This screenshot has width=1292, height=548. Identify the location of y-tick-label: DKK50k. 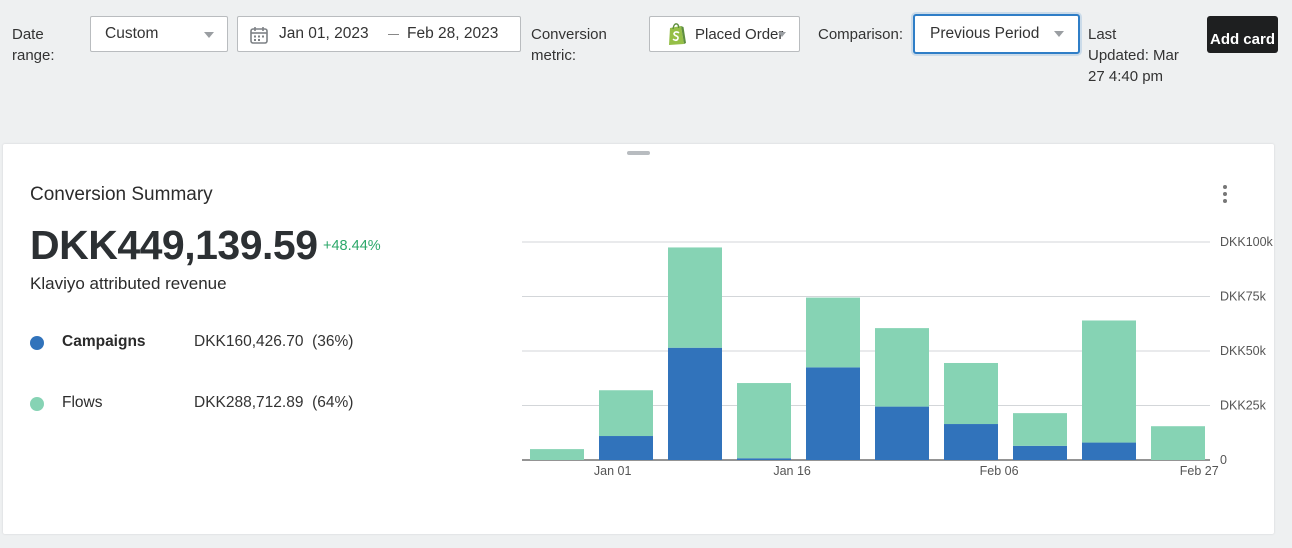
(1243, 351).